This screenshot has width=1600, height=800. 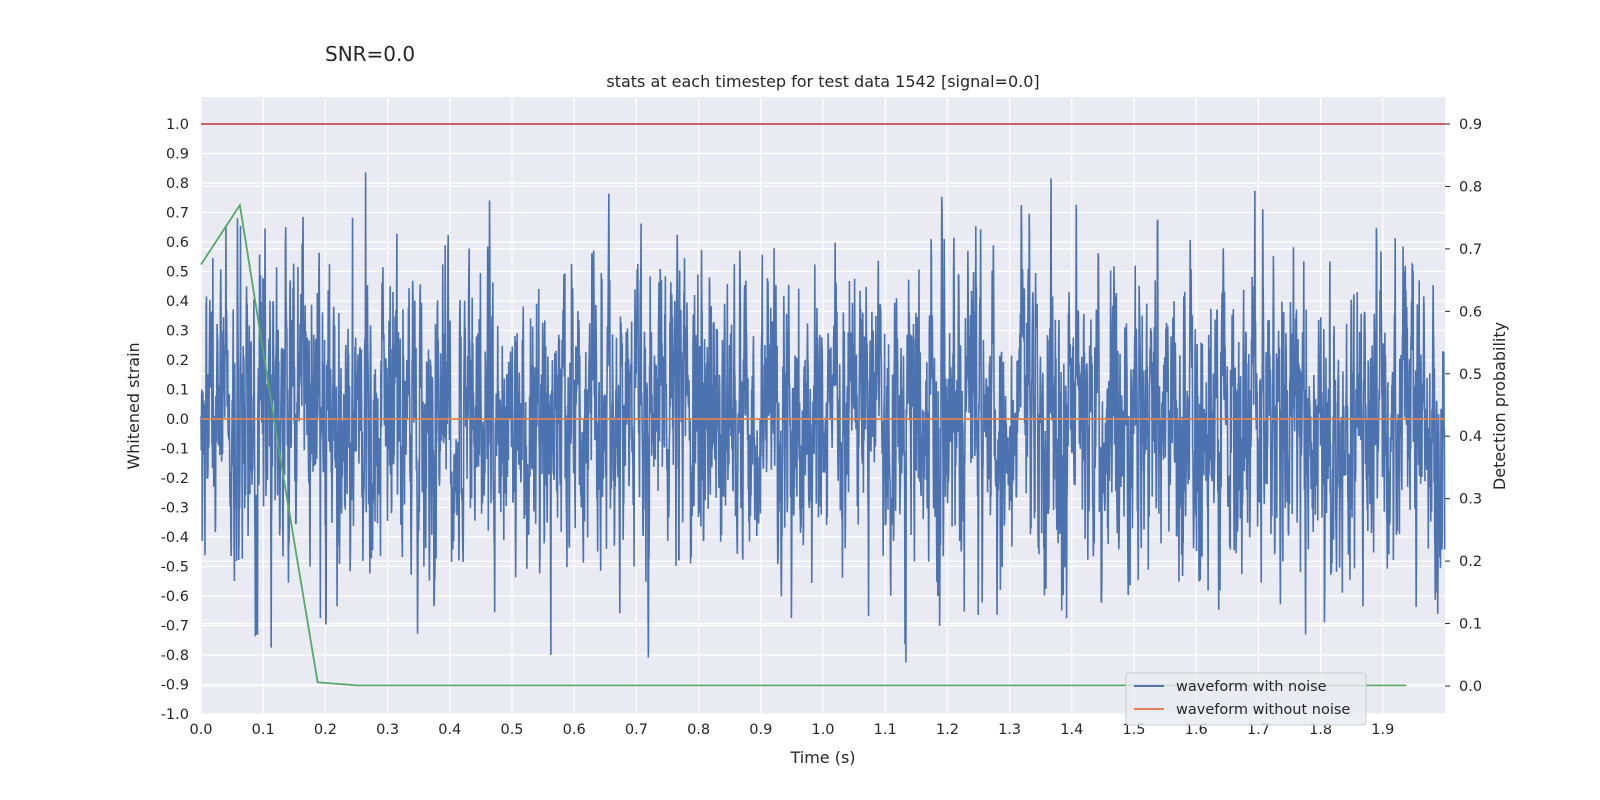 What do you see at coordinates (263, 730) in the screenshot?
I see `x-tick-label: 0.1` at bounding box center [263, 730].